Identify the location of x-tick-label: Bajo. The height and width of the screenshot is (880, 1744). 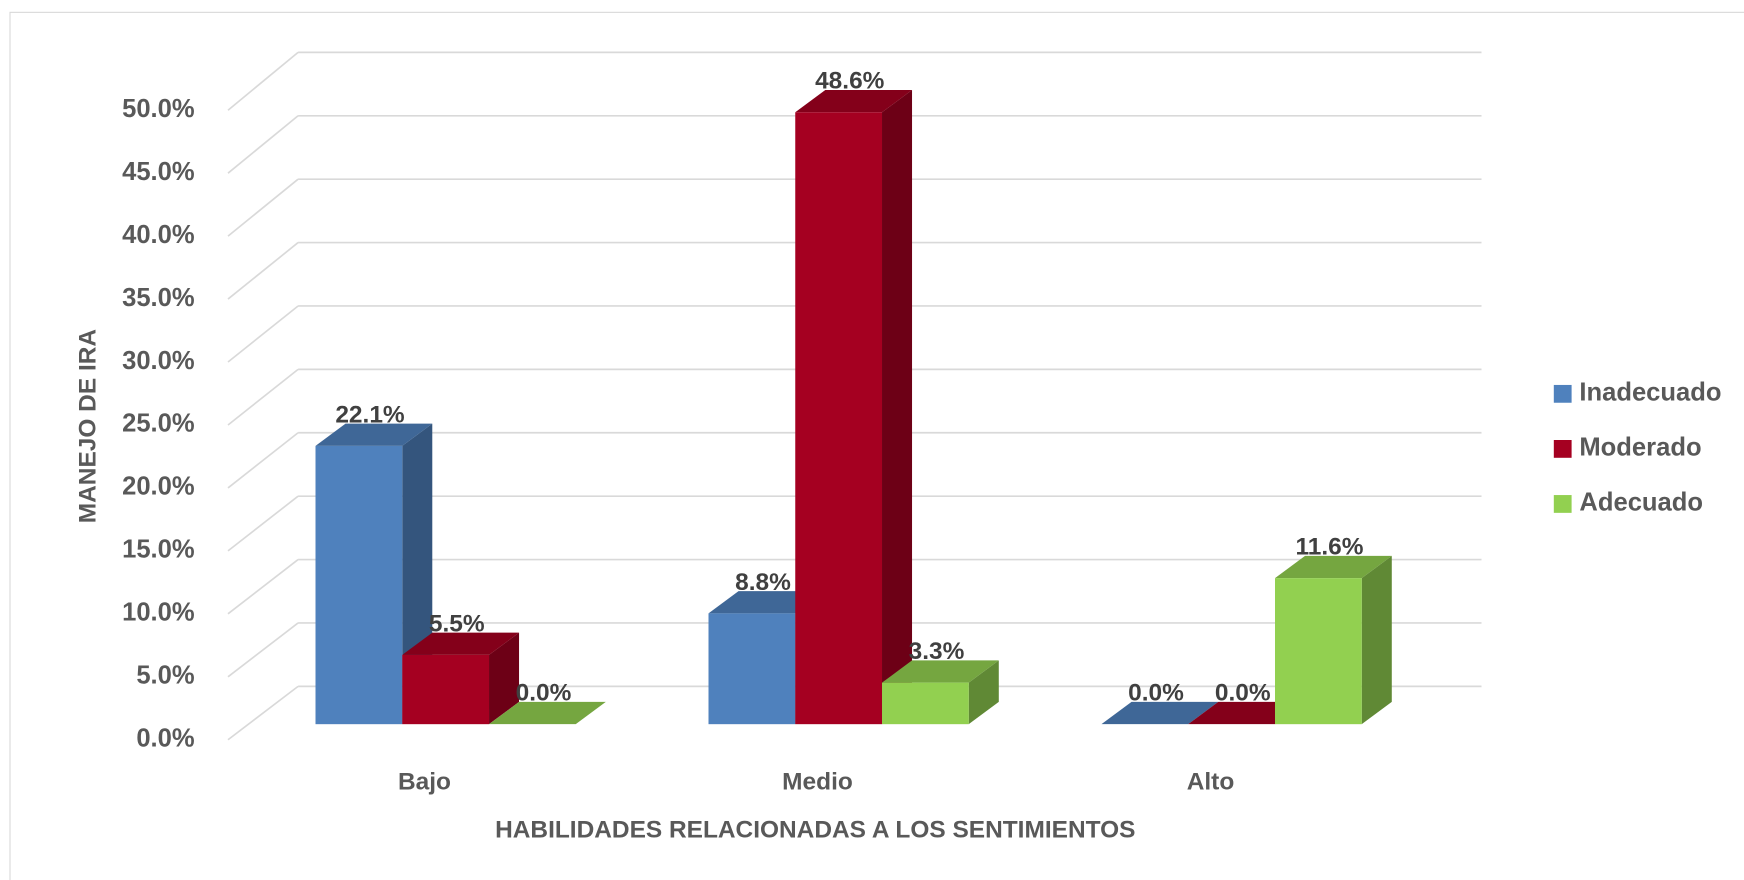
(424, 782).